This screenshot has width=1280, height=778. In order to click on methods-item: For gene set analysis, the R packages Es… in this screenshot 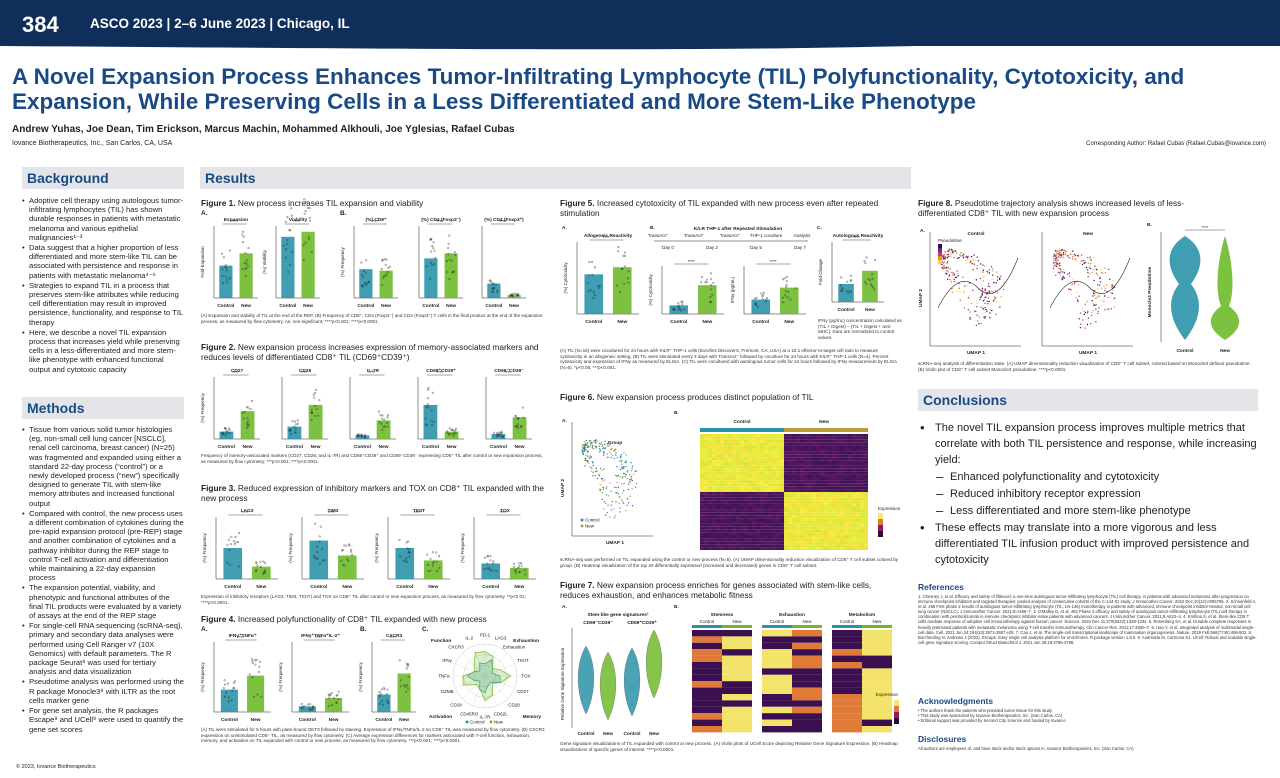, I will do `click(103, 720)`.